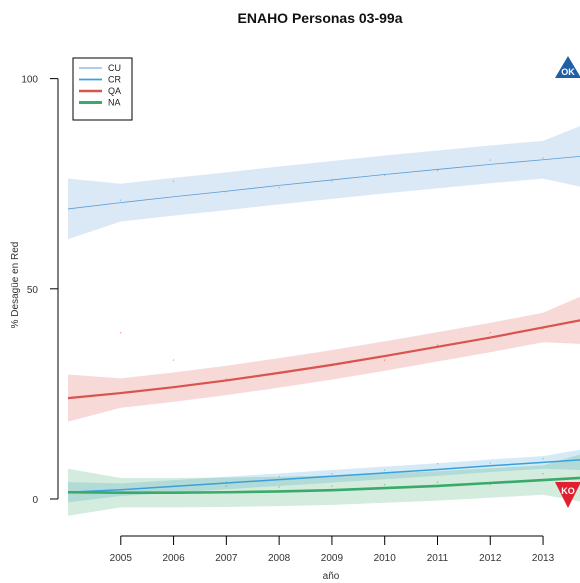 The image size is (580, 583). Describe the element at coordinates (102, 89) in the screenshot. I see `legend-box` at that location.